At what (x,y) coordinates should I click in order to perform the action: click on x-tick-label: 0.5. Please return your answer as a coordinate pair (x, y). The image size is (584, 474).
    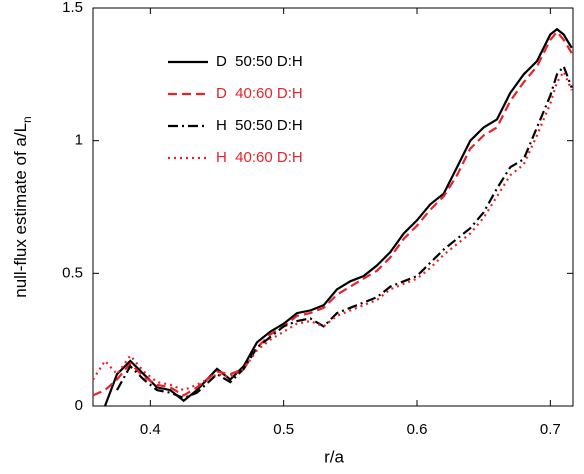
    Looking at the image, I should click on (283, 429).